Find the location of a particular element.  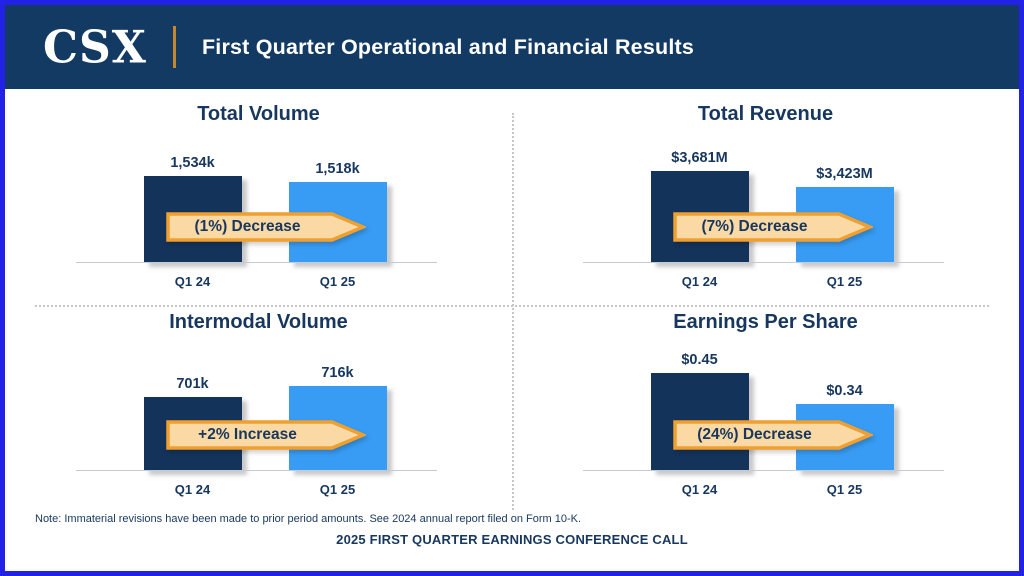

change-arrow: (1%) Decrease is located at coordinates (265, 227).